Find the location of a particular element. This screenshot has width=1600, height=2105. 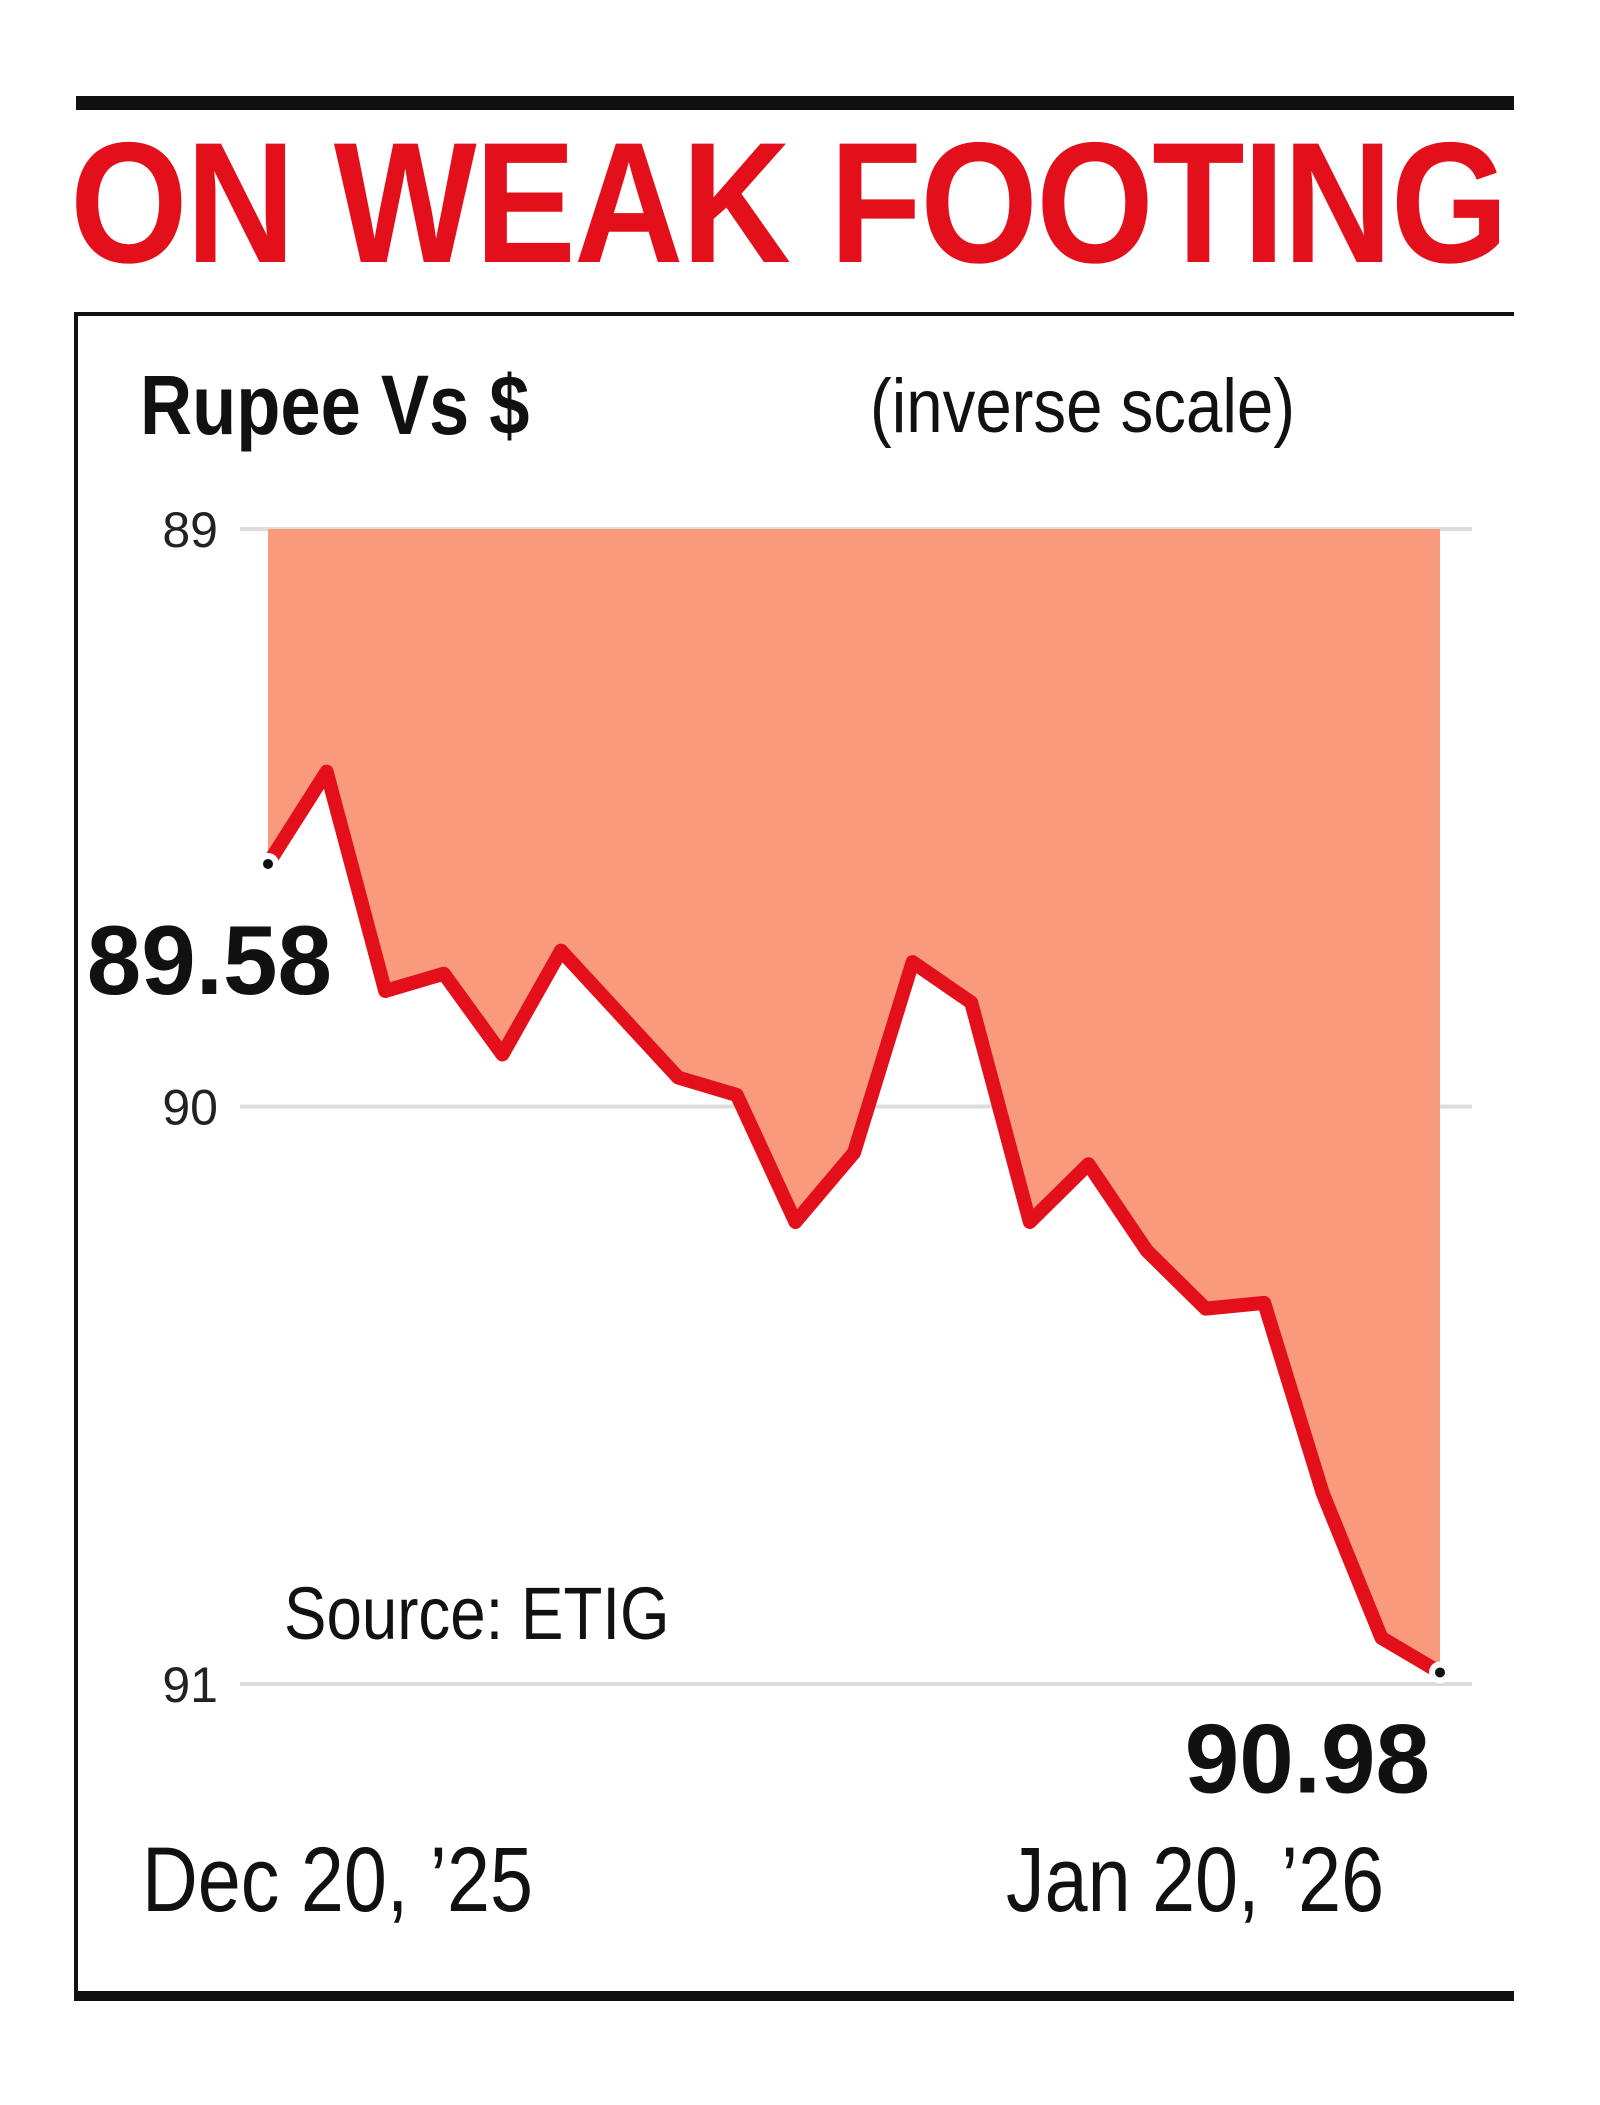

x-end-label: Jan 20, ’26 is located at coordinates (1195, 1880).